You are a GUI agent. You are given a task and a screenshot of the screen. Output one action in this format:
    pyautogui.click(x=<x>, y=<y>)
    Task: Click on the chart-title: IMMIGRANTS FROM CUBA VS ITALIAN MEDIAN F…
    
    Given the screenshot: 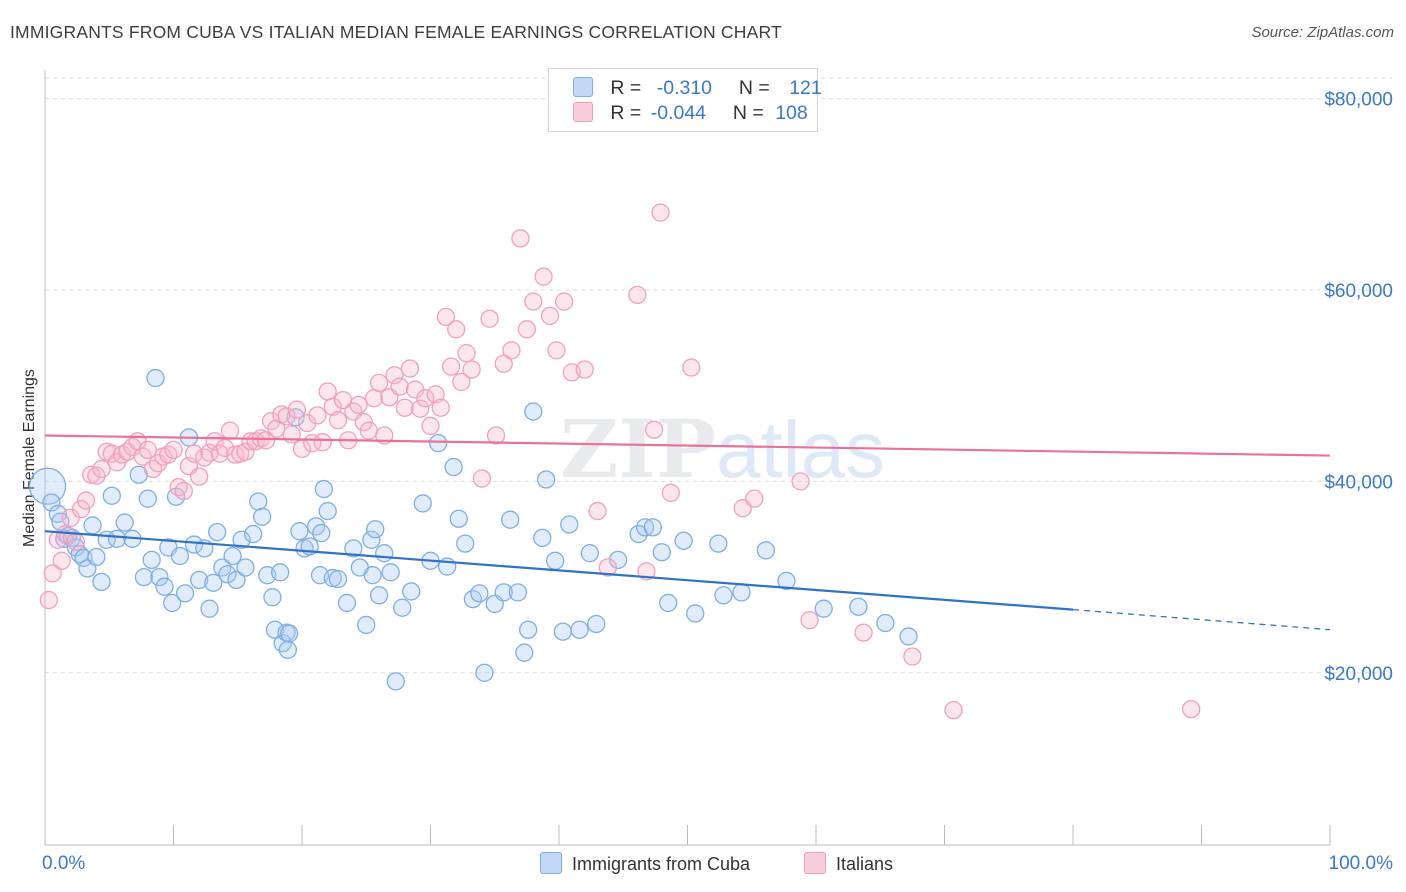 What is the action you would take?
    pyautogui.click(x=396, y=32)
    